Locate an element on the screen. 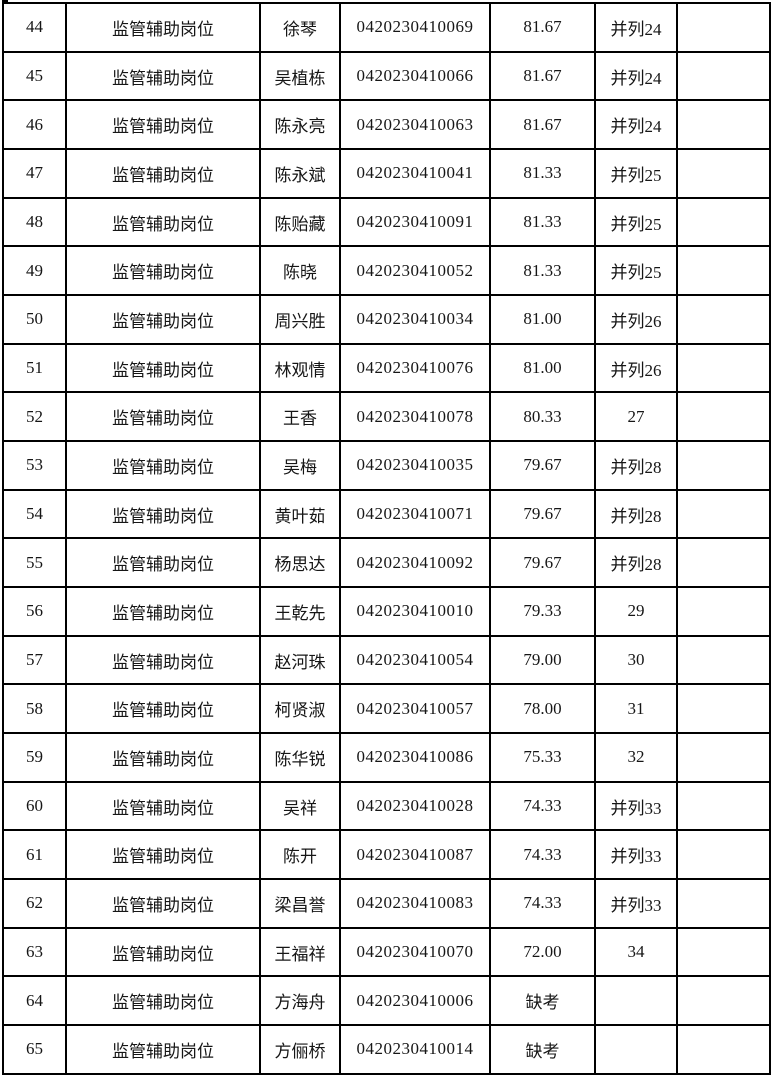 The width and height of the screenshot is (774, 1076). row-number-cell: 57 is located at coordinates (34, 660).